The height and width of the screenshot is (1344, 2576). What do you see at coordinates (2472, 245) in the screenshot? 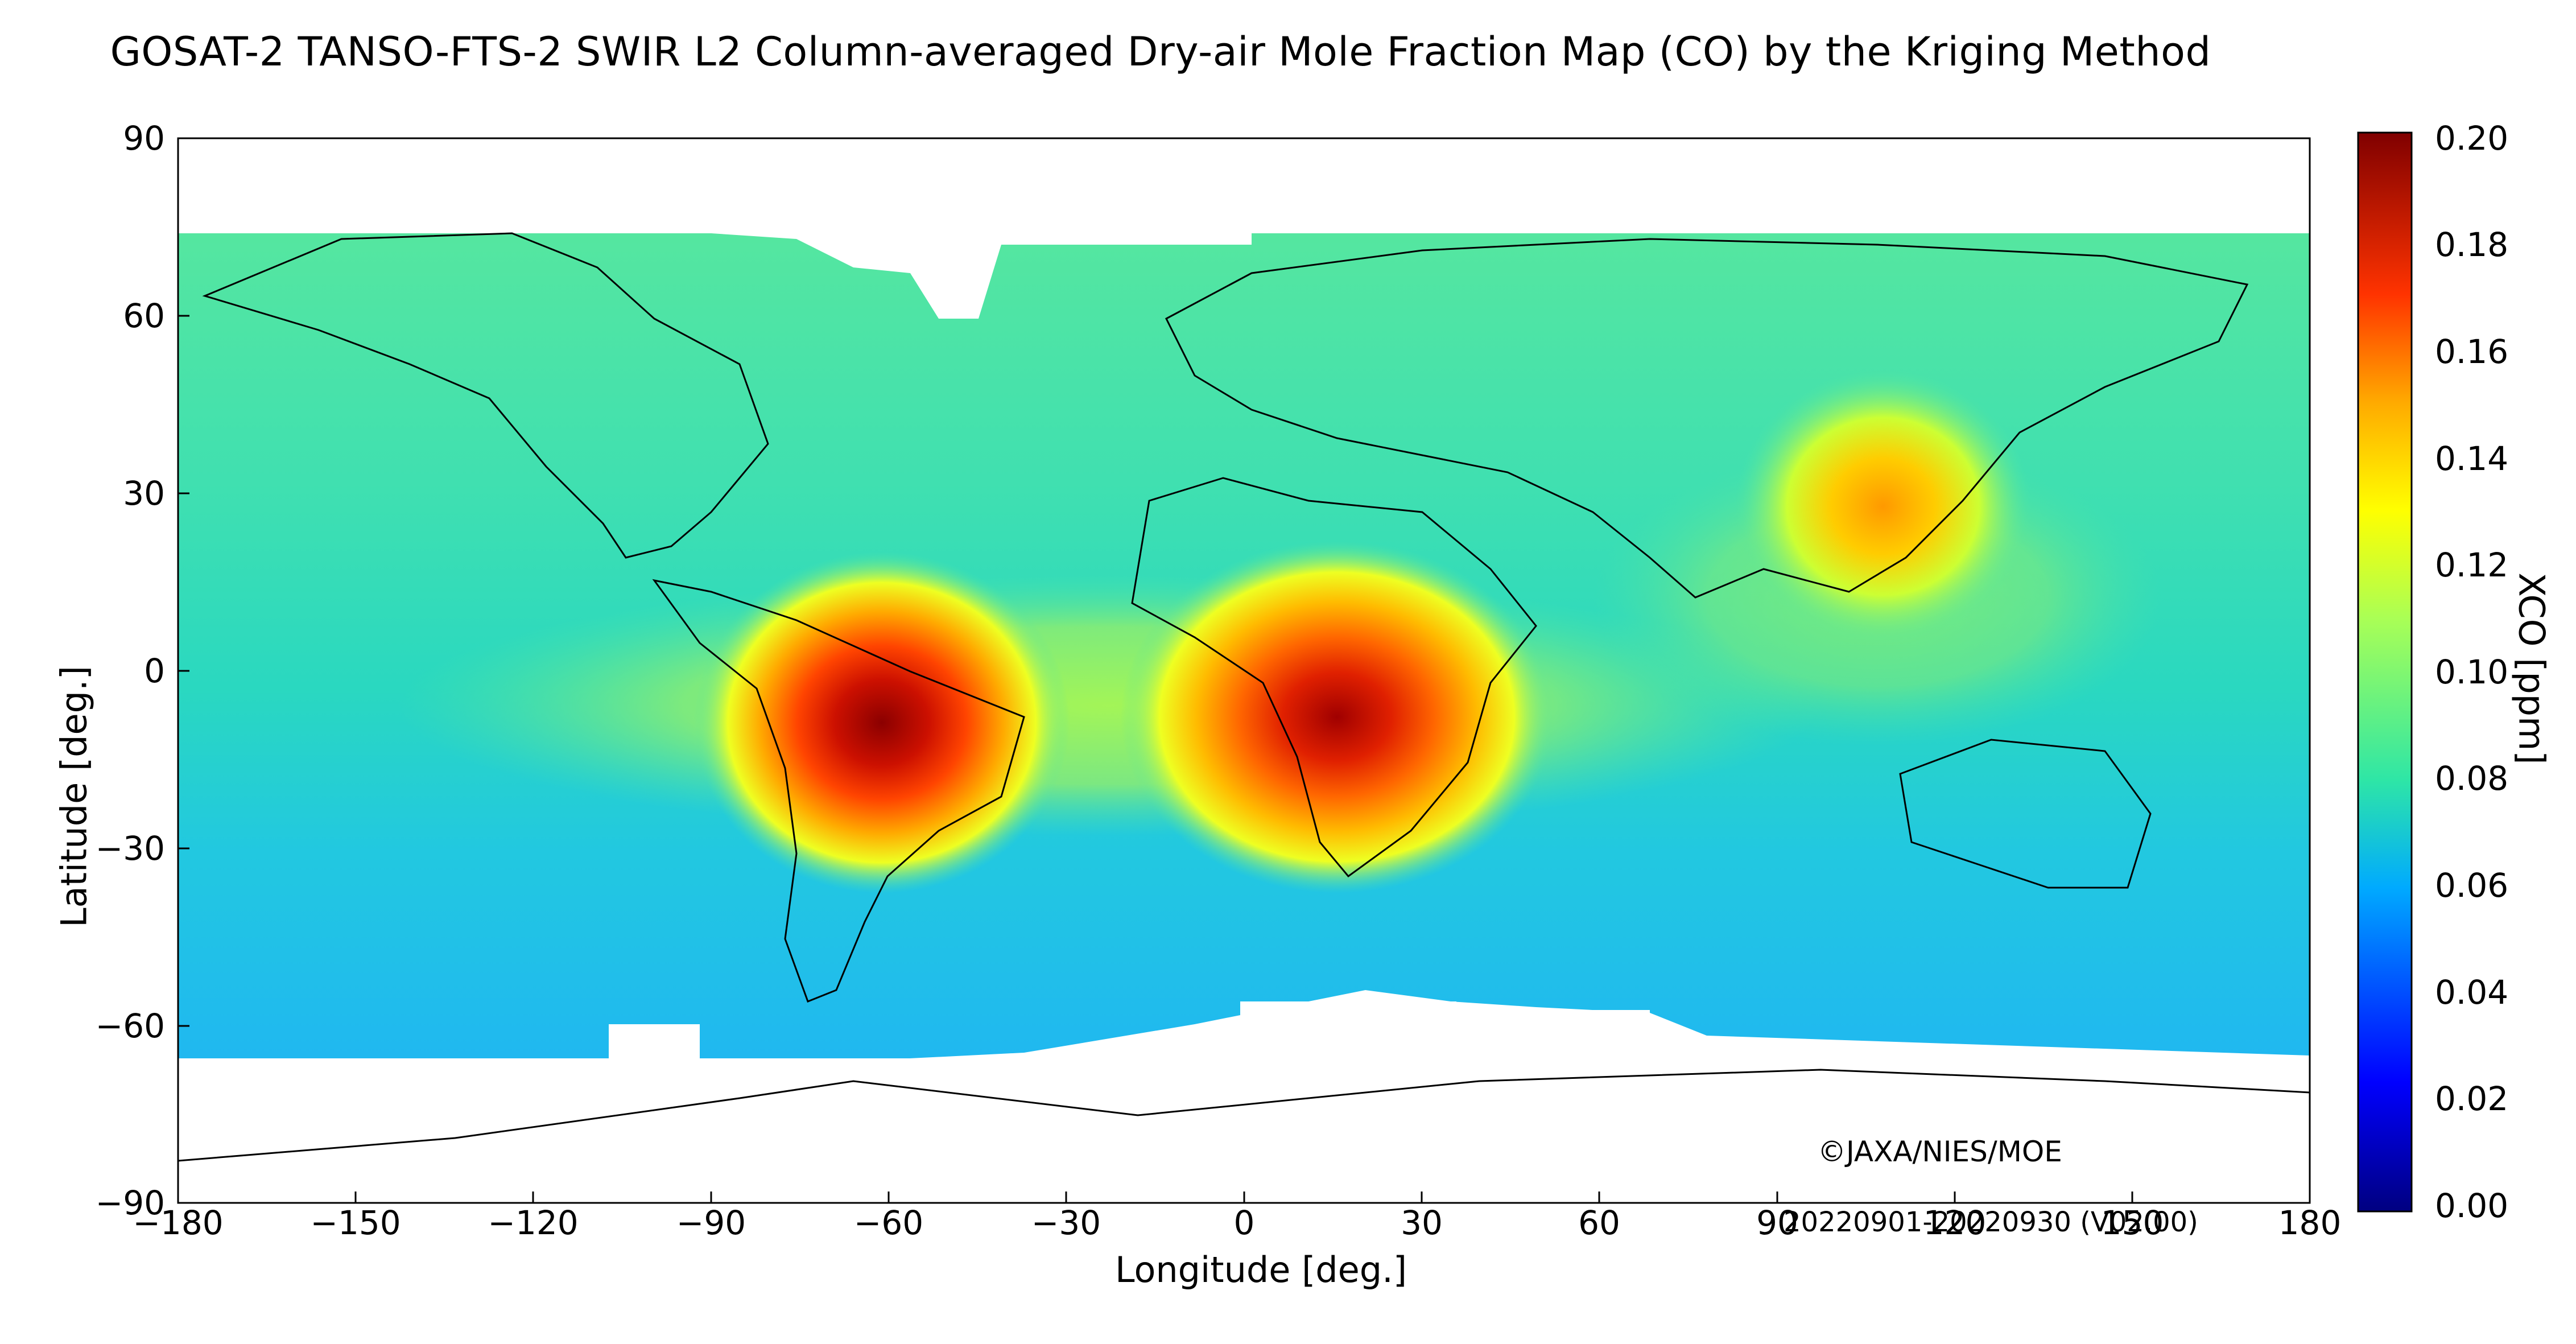
I see `colorbar-tick-label: 0.18` at bounding box center [2472, 245].